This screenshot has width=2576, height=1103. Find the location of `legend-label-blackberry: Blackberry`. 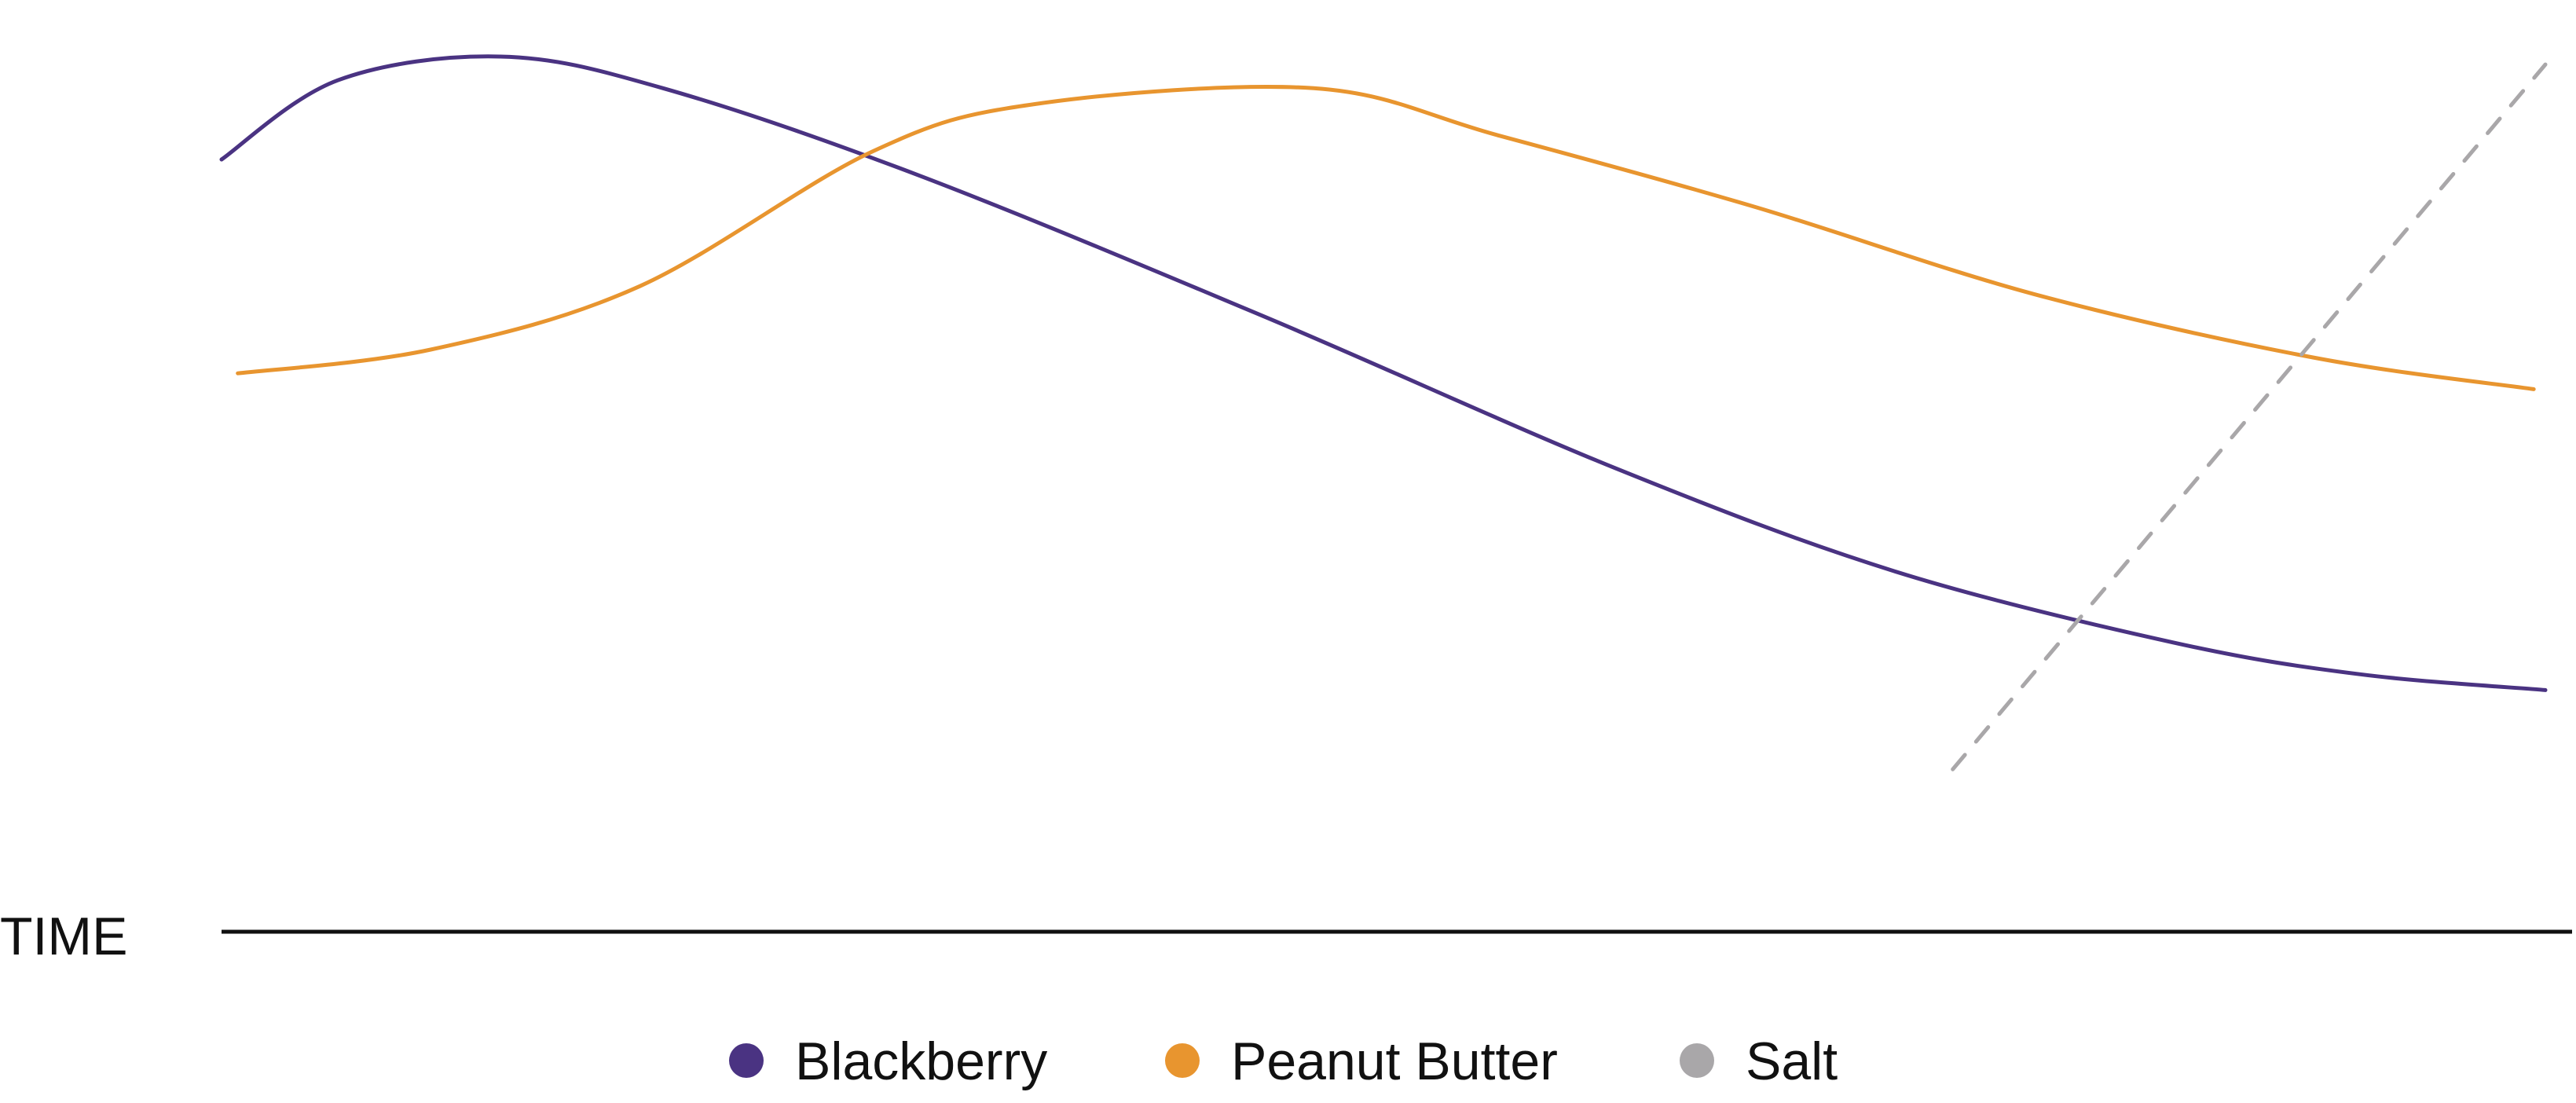

legend-label-blackberry: Blackberry is located at coordinates (921, 1061).